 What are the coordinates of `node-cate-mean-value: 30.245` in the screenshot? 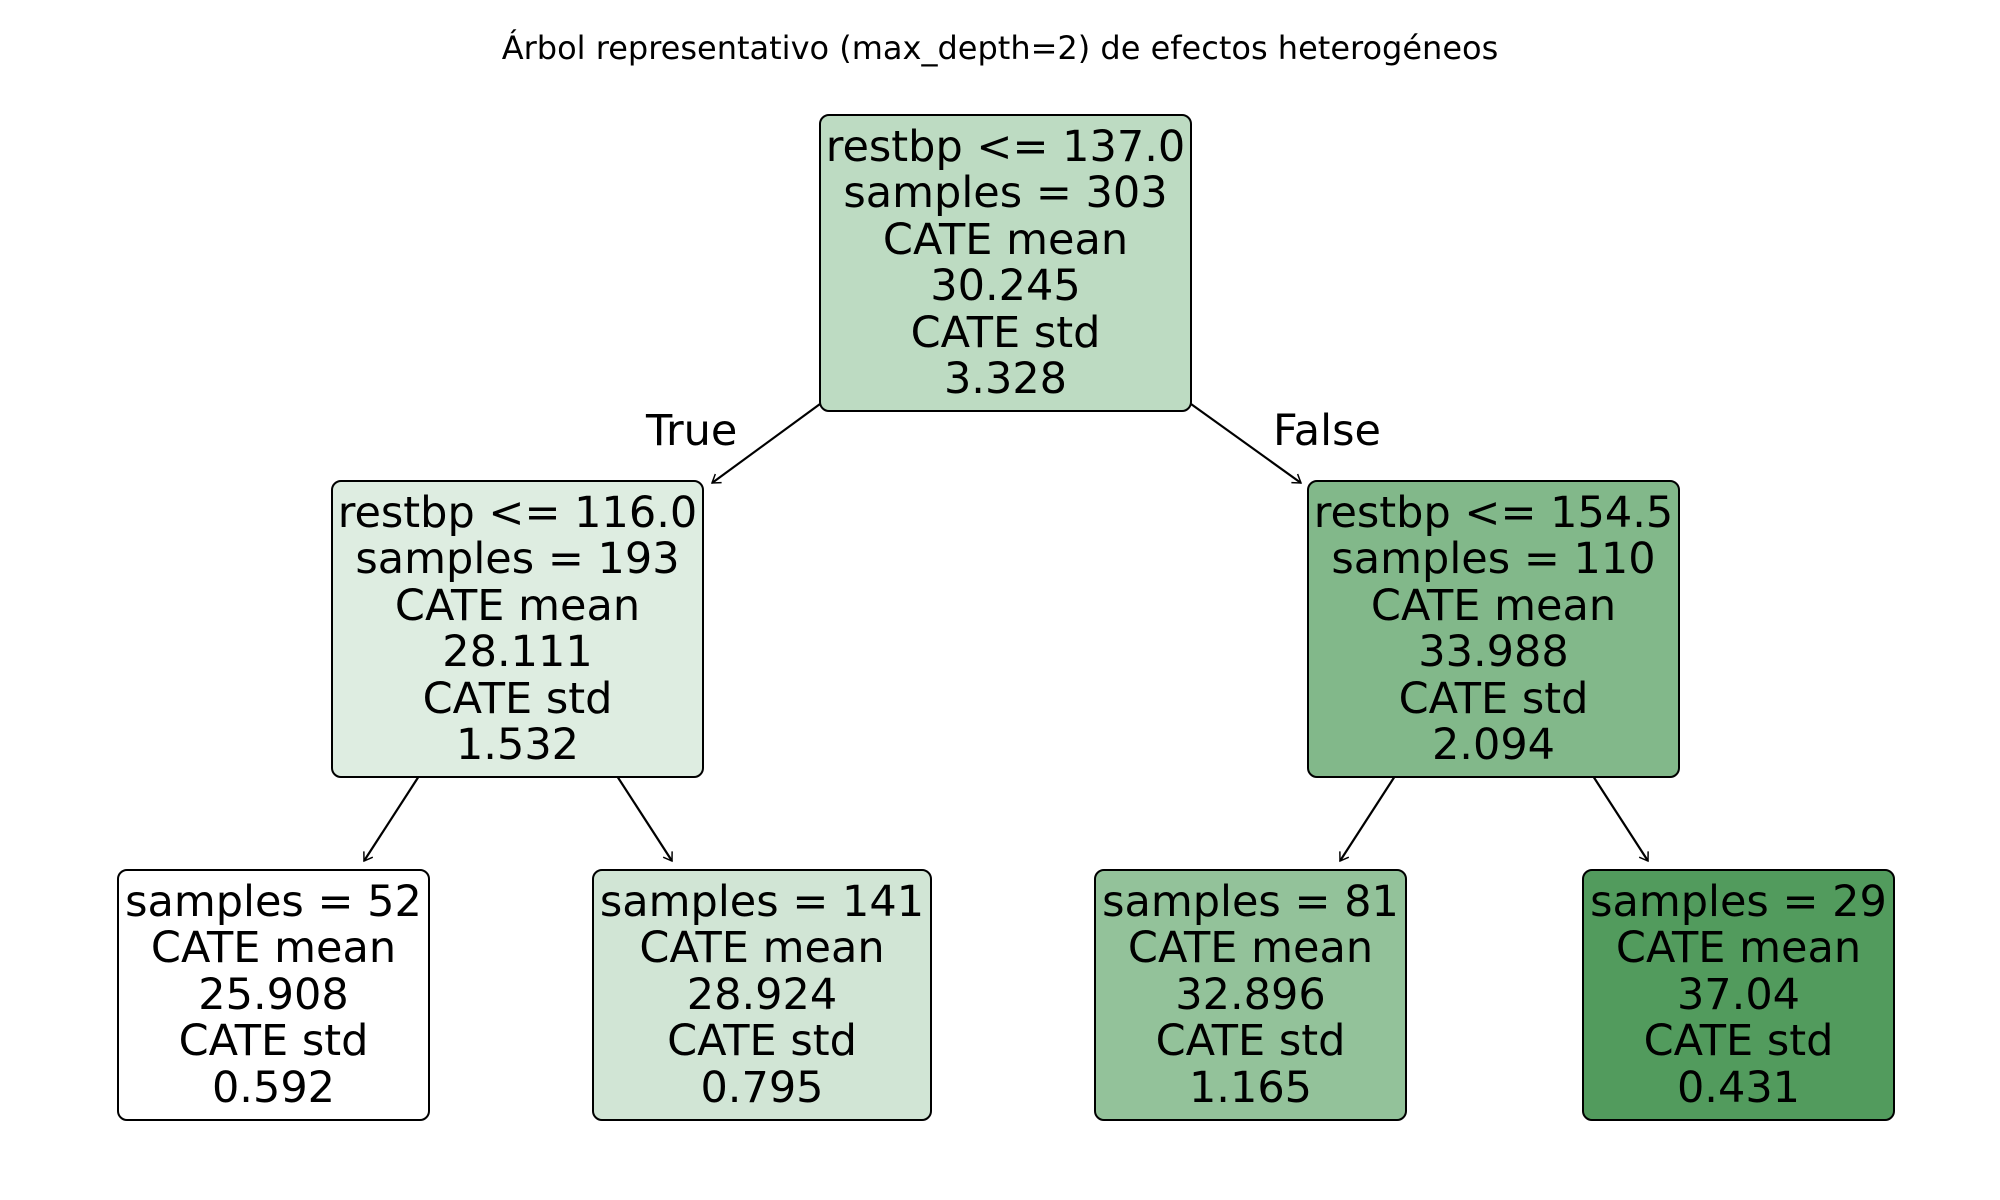 It's located at (1005, 286).